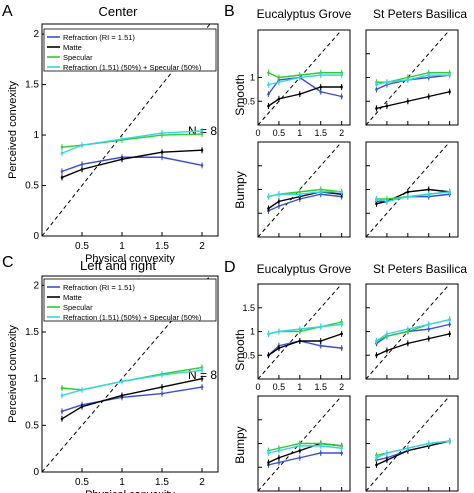 The image size is (474, 493). What do you see at coordinates (412, 77) in the screenshot?
I see `plot-b-st-smooth` at bounding box center [412, 77].